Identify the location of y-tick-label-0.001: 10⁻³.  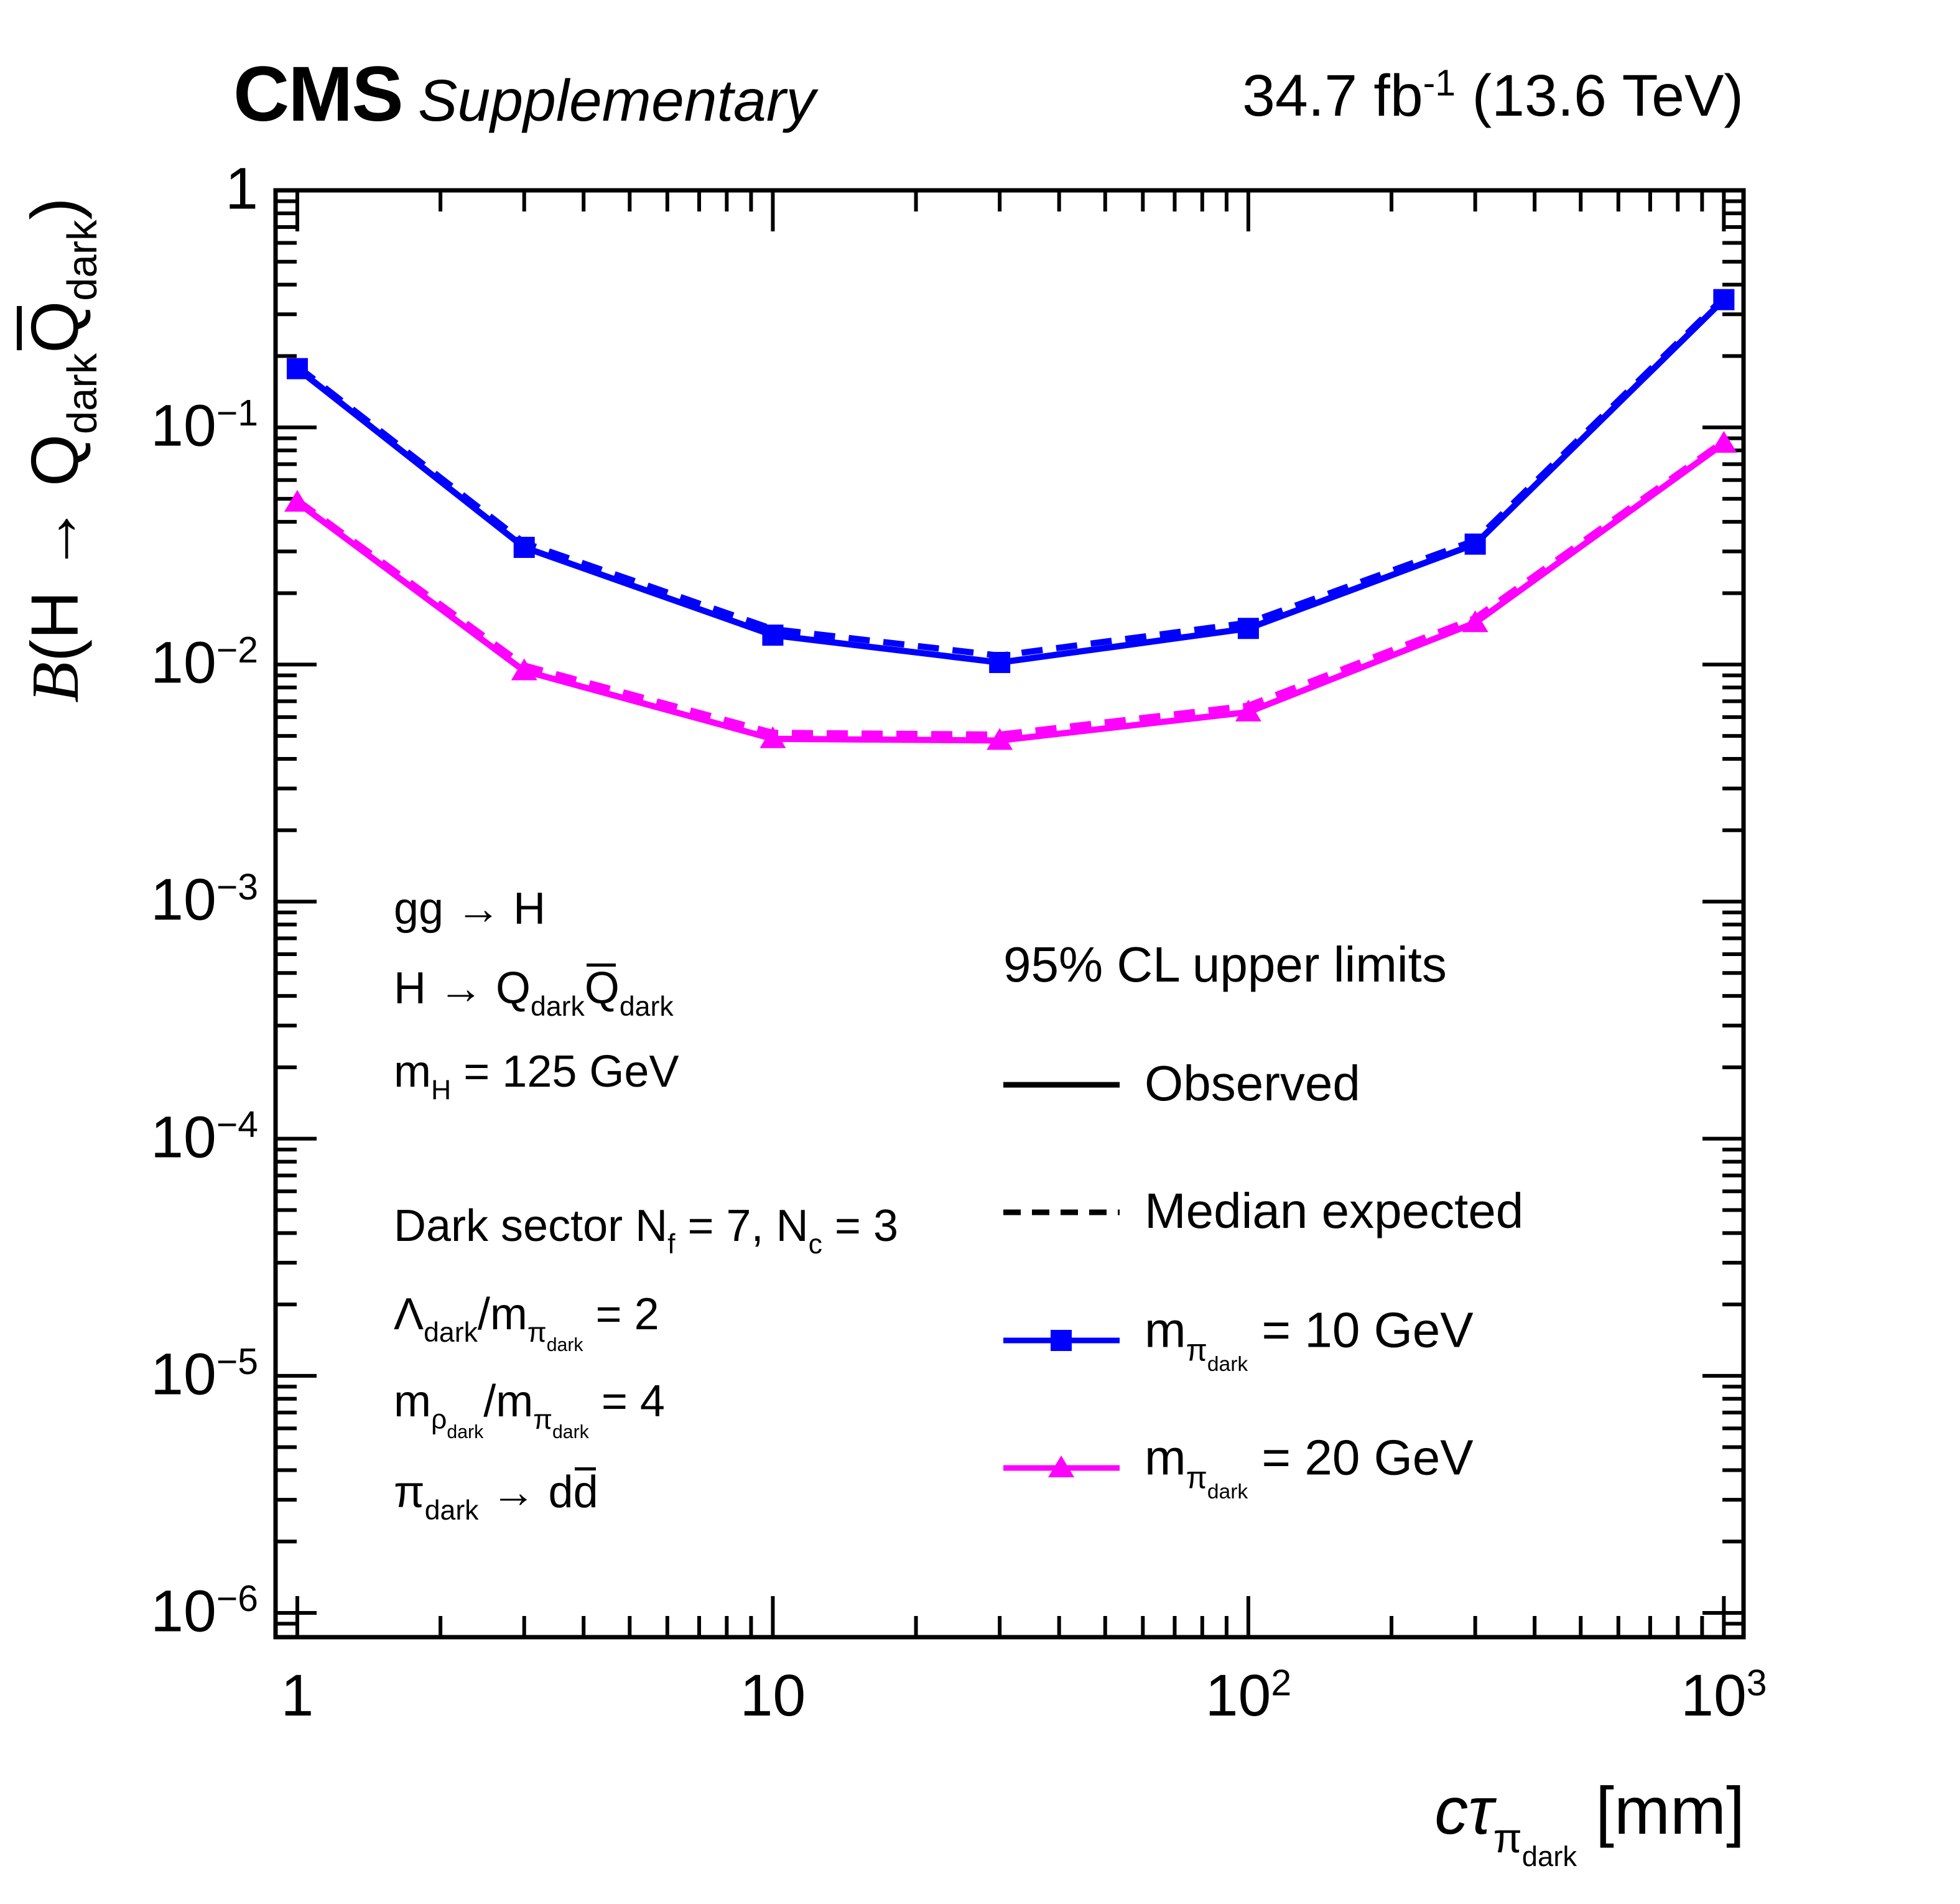
(204, 899).